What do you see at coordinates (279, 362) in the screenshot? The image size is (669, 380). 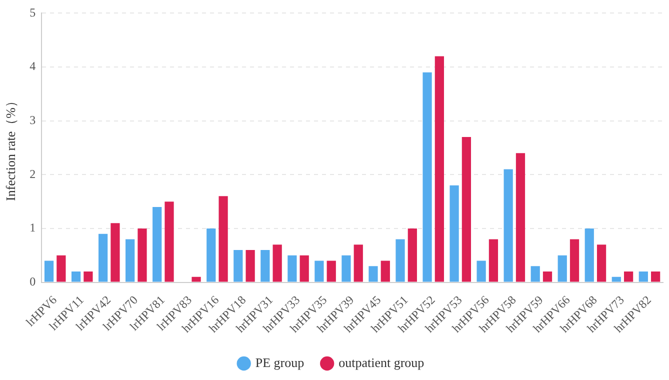 I see `legend-label: PE group` at bounding box center [279, 362].